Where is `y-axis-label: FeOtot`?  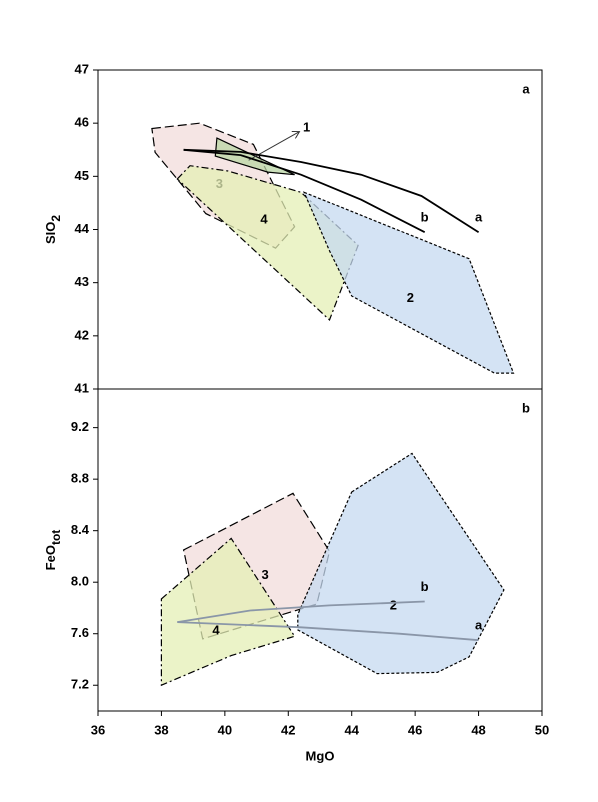 y-axis-label: FeOtot is located at coordinates (53, 550).